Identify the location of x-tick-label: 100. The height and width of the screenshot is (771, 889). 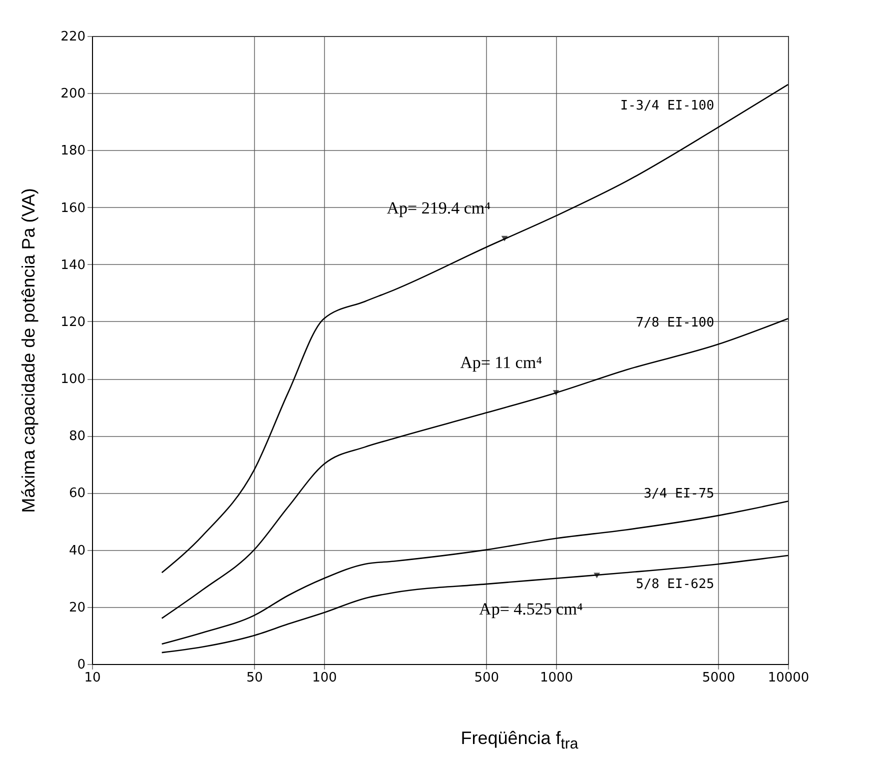
(324, 678).